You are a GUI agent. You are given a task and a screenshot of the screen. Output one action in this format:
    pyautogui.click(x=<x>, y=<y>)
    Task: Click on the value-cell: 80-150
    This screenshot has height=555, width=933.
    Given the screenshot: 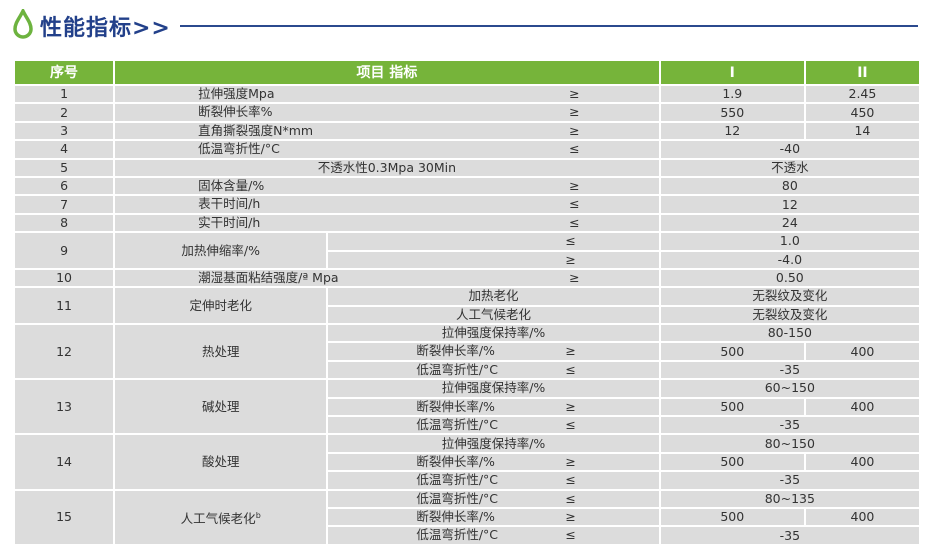 What is the action you would take?
    pyautogui.click(x=789, y=333)
    